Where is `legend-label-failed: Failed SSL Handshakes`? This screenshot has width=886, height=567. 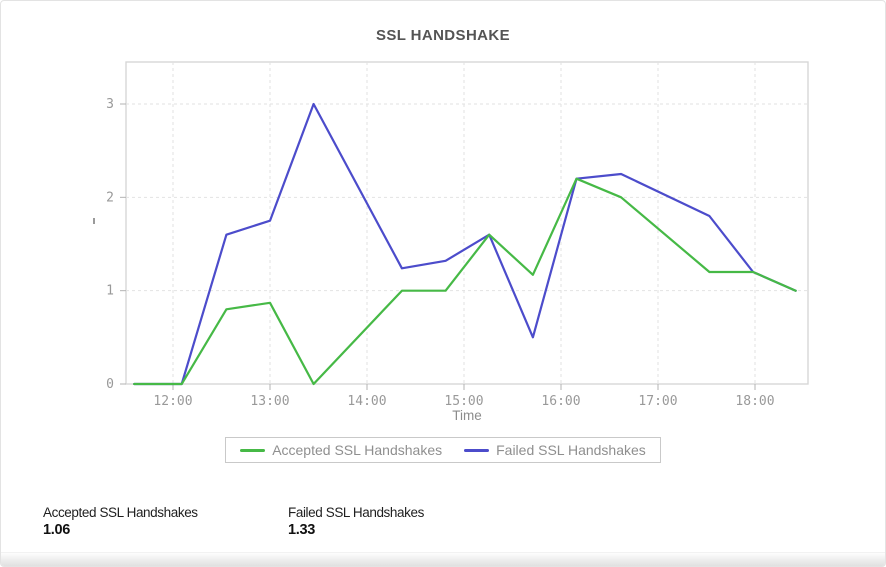 legend-label-failed: Failed SSL Handshakes is located at coordinates (571, 450).